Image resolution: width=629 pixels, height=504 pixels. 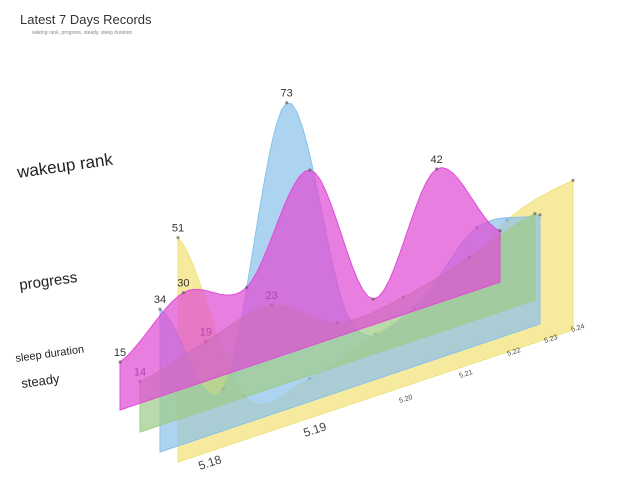 I want to click on category-label-6: 5.24, so click(x=577, y=328).